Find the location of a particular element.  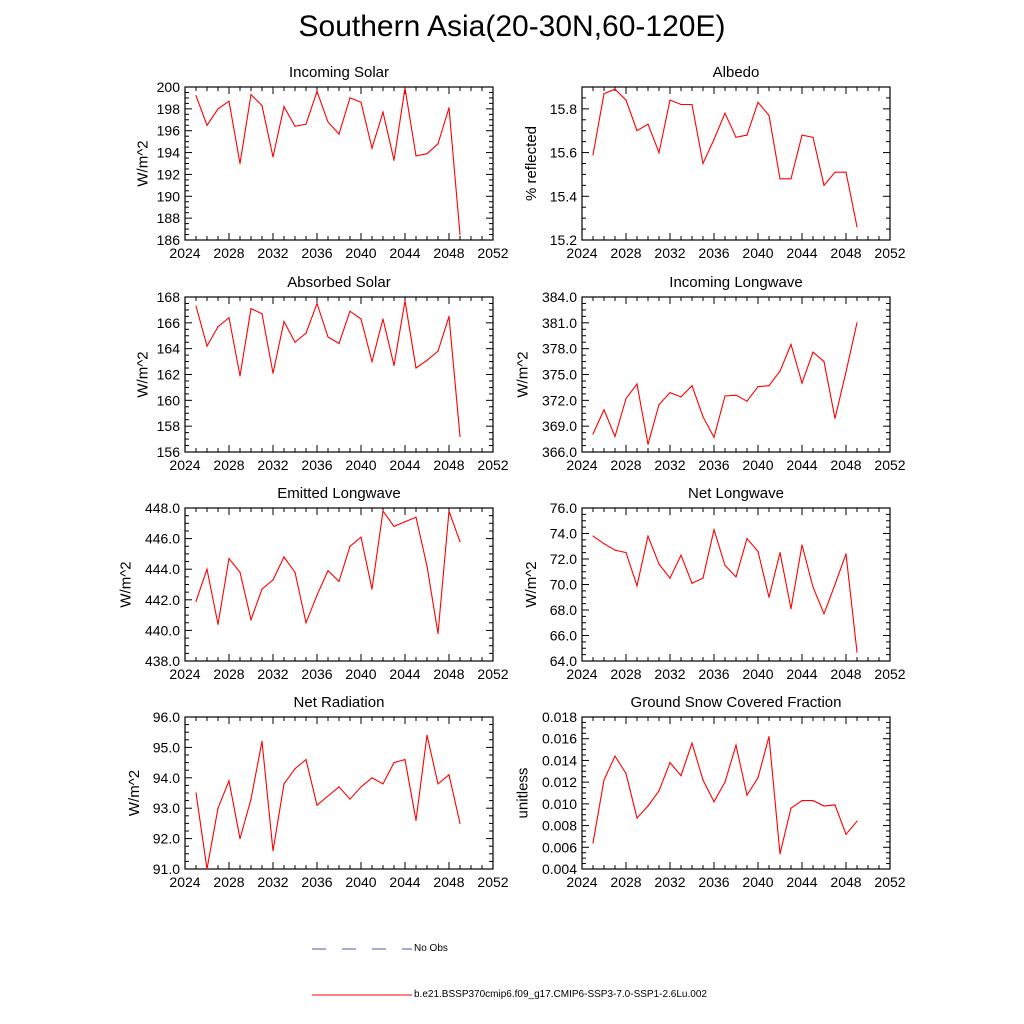

y-tick-label: 190 is located at coordinates (169, 196).